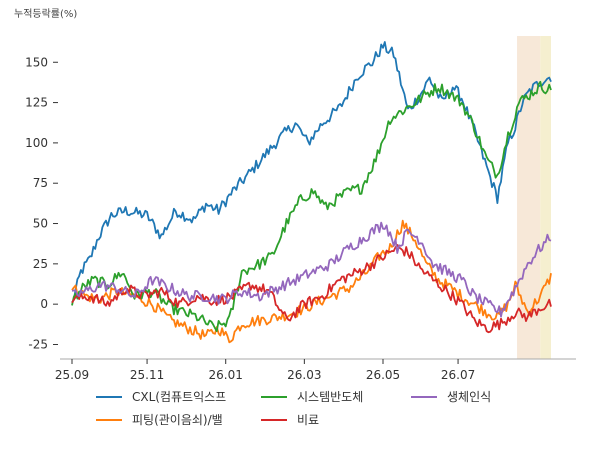  I want to click on y-tick-label: 75, so click(40, 183).